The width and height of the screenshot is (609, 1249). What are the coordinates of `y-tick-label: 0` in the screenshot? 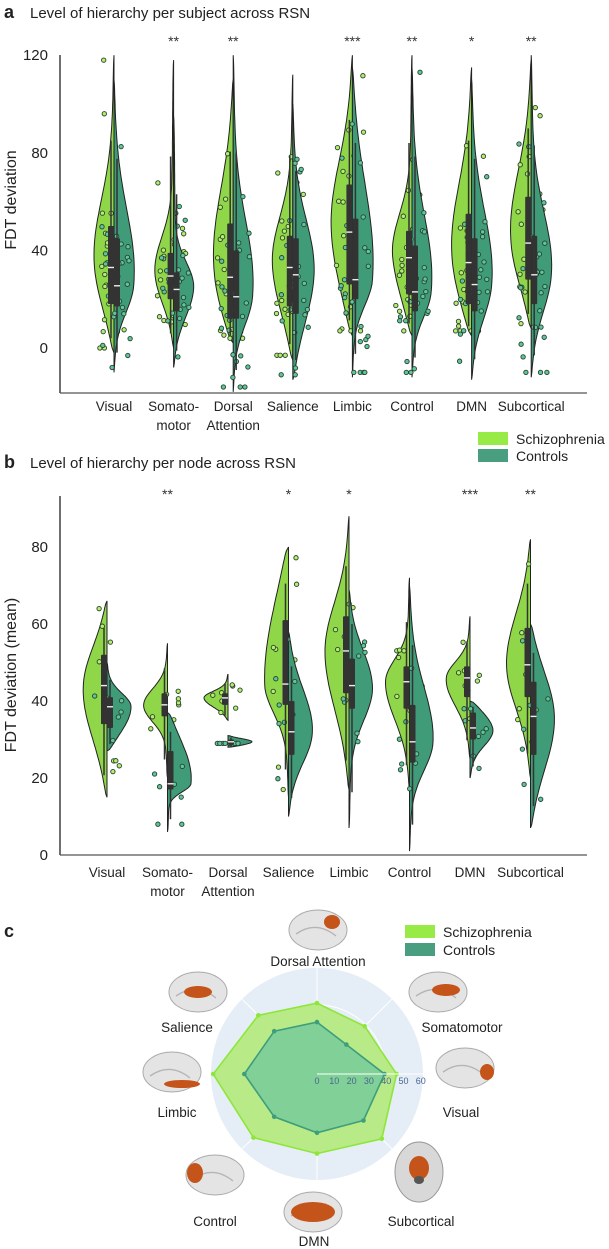 It's located at (44, 348).